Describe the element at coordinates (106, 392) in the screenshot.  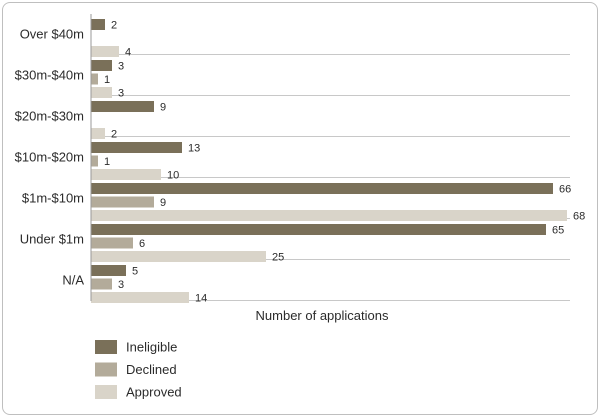
I see `legend-swatch-approved` at that location.